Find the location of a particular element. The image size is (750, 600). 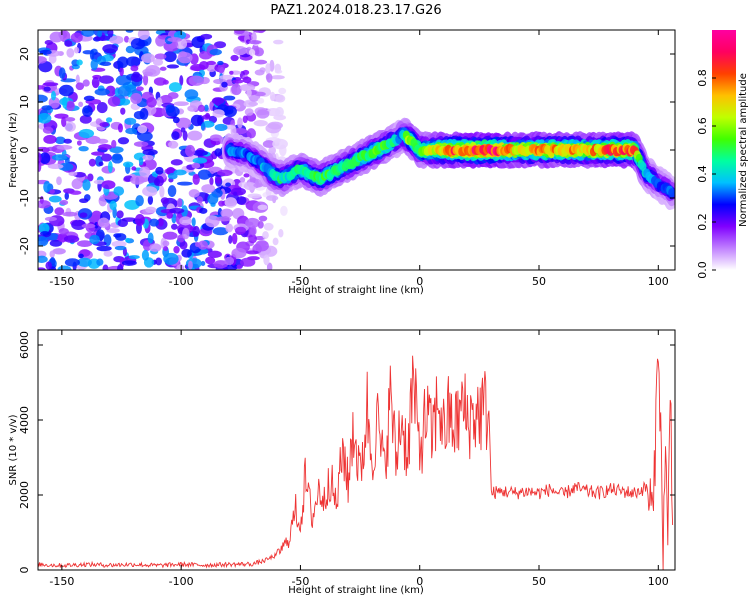

snr-y-label: SNR (10 * v/v) is located at coordinates (13, 449).